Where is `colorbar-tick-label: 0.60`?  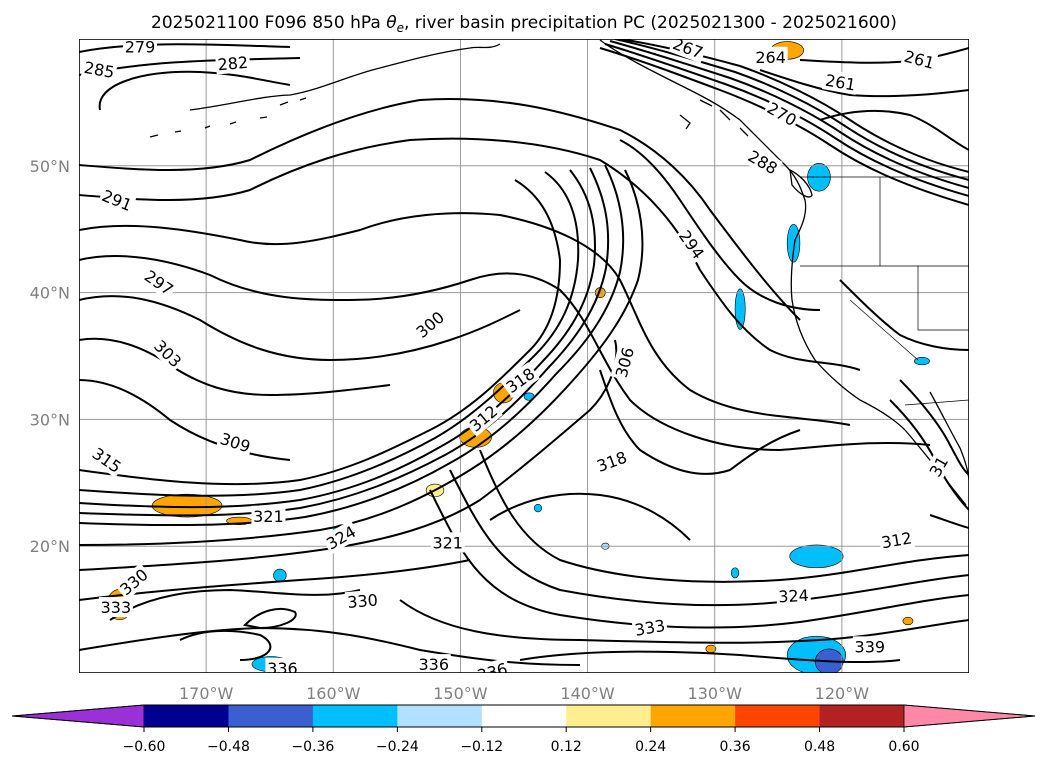 colorbar-tick-label: 0.60 is located at coordinates (903, 747).